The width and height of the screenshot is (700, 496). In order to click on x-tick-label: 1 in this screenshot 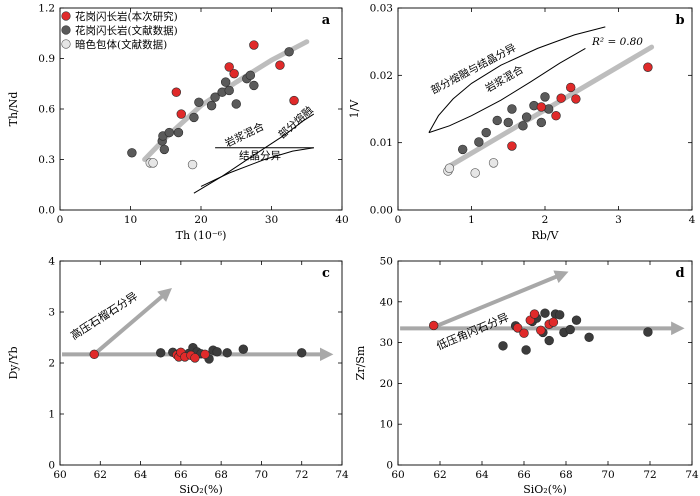, I will do `click(471, 220)`.